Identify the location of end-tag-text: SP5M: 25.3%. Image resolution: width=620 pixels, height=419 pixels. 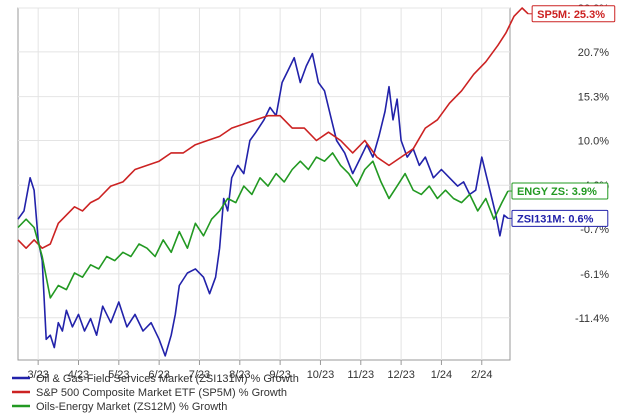
(571, 15).